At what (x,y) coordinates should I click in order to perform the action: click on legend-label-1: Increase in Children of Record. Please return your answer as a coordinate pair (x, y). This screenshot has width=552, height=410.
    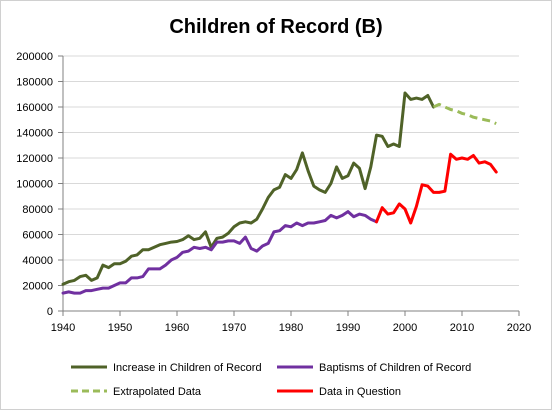
    Looking at the image, I should click on (187, 368).